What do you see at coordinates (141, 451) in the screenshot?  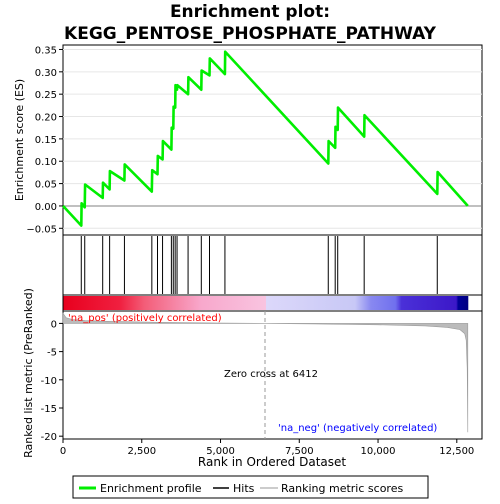 I see `x-tick-label: 2,500` at bounding box center [141, 451].